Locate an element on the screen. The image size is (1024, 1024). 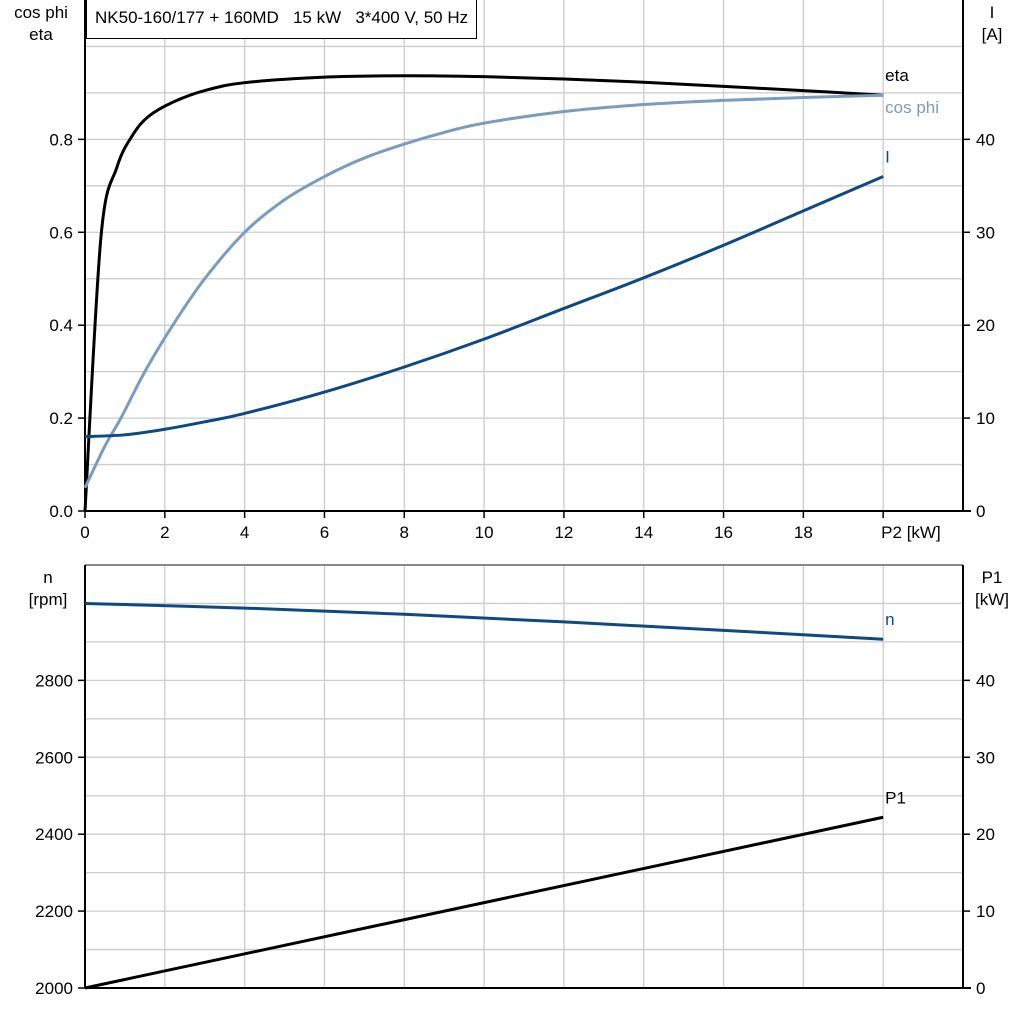
left-tick-label: 0.4 is located at coordinates (61, 325).